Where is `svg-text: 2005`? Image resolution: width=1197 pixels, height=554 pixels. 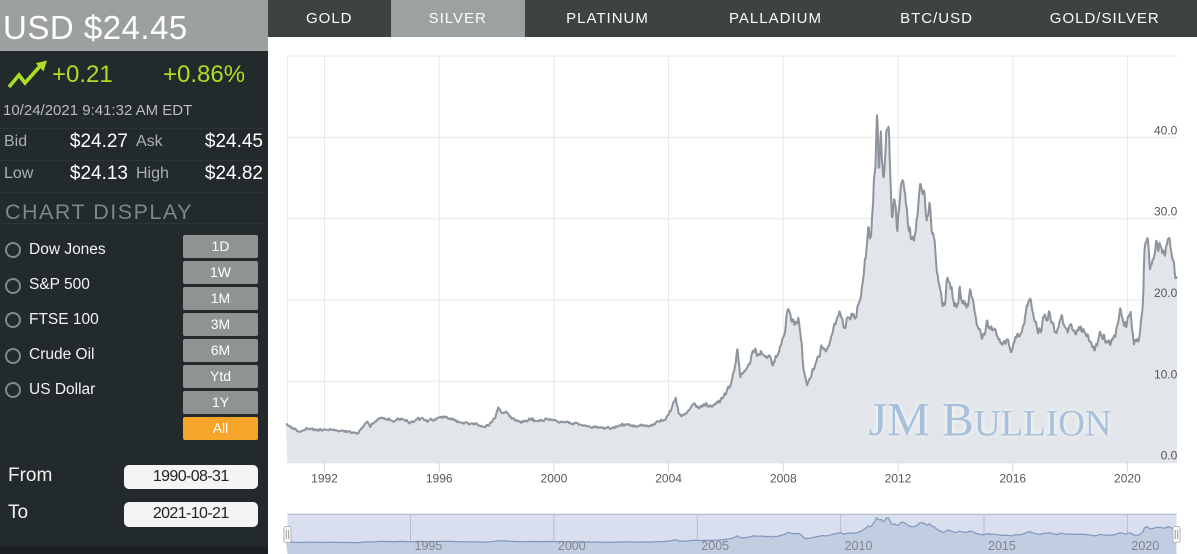 svg-text: 2005 is located at coordinates (715, 546).